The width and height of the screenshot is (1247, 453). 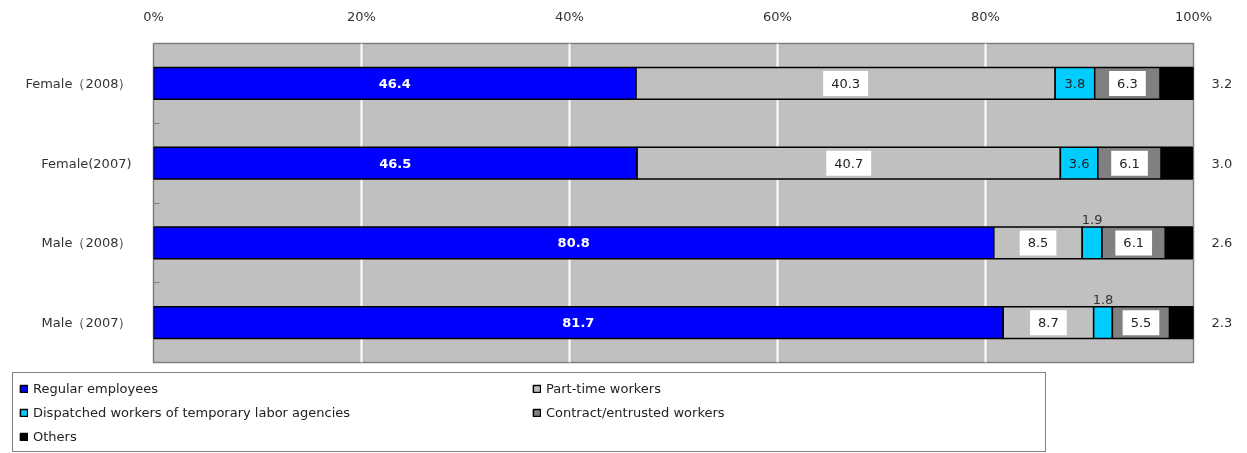 I want to click on x-tick-label: 60%, so click(x=777, y=16).